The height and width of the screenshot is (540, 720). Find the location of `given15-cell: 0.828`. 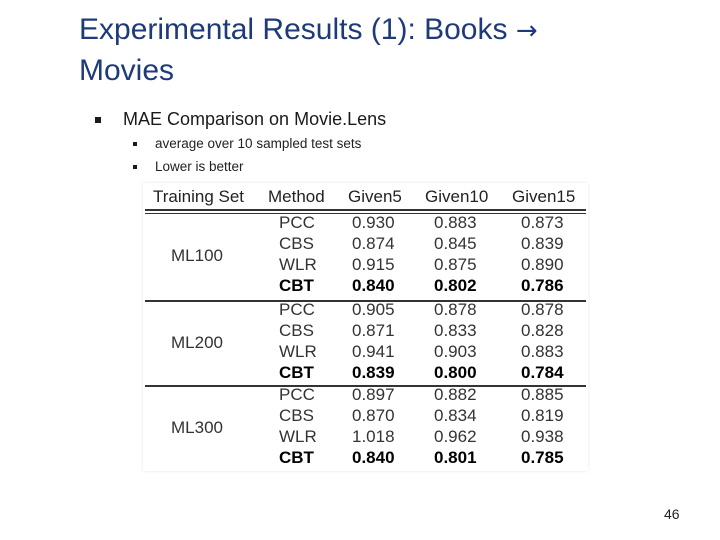

given15-cell: 0.828 is located at coordinates (542, 330).